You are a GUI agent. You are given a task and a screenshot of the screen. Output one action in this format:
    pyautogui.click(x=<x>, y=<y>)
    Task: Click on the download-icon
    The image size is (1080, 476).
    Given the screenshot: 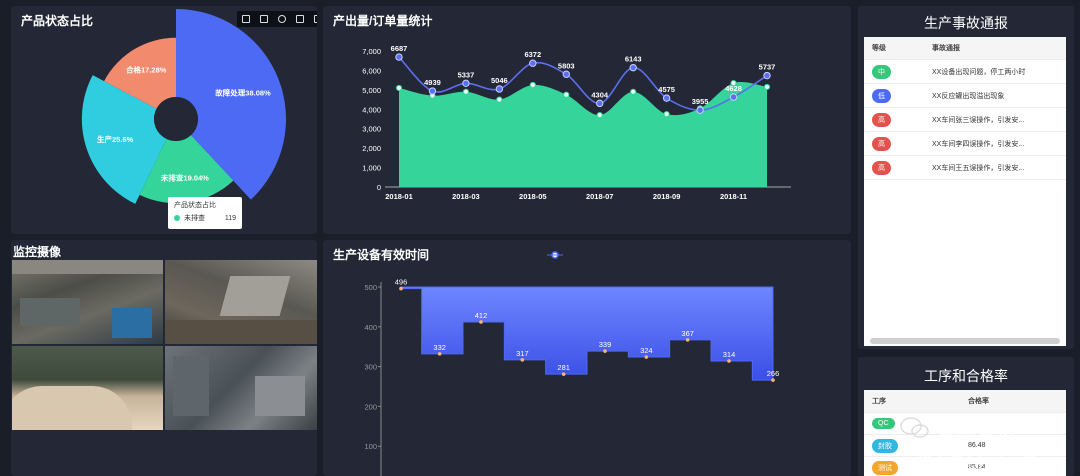 What is the action you would take?
    pyautogui.click(x=246, y=19)
    